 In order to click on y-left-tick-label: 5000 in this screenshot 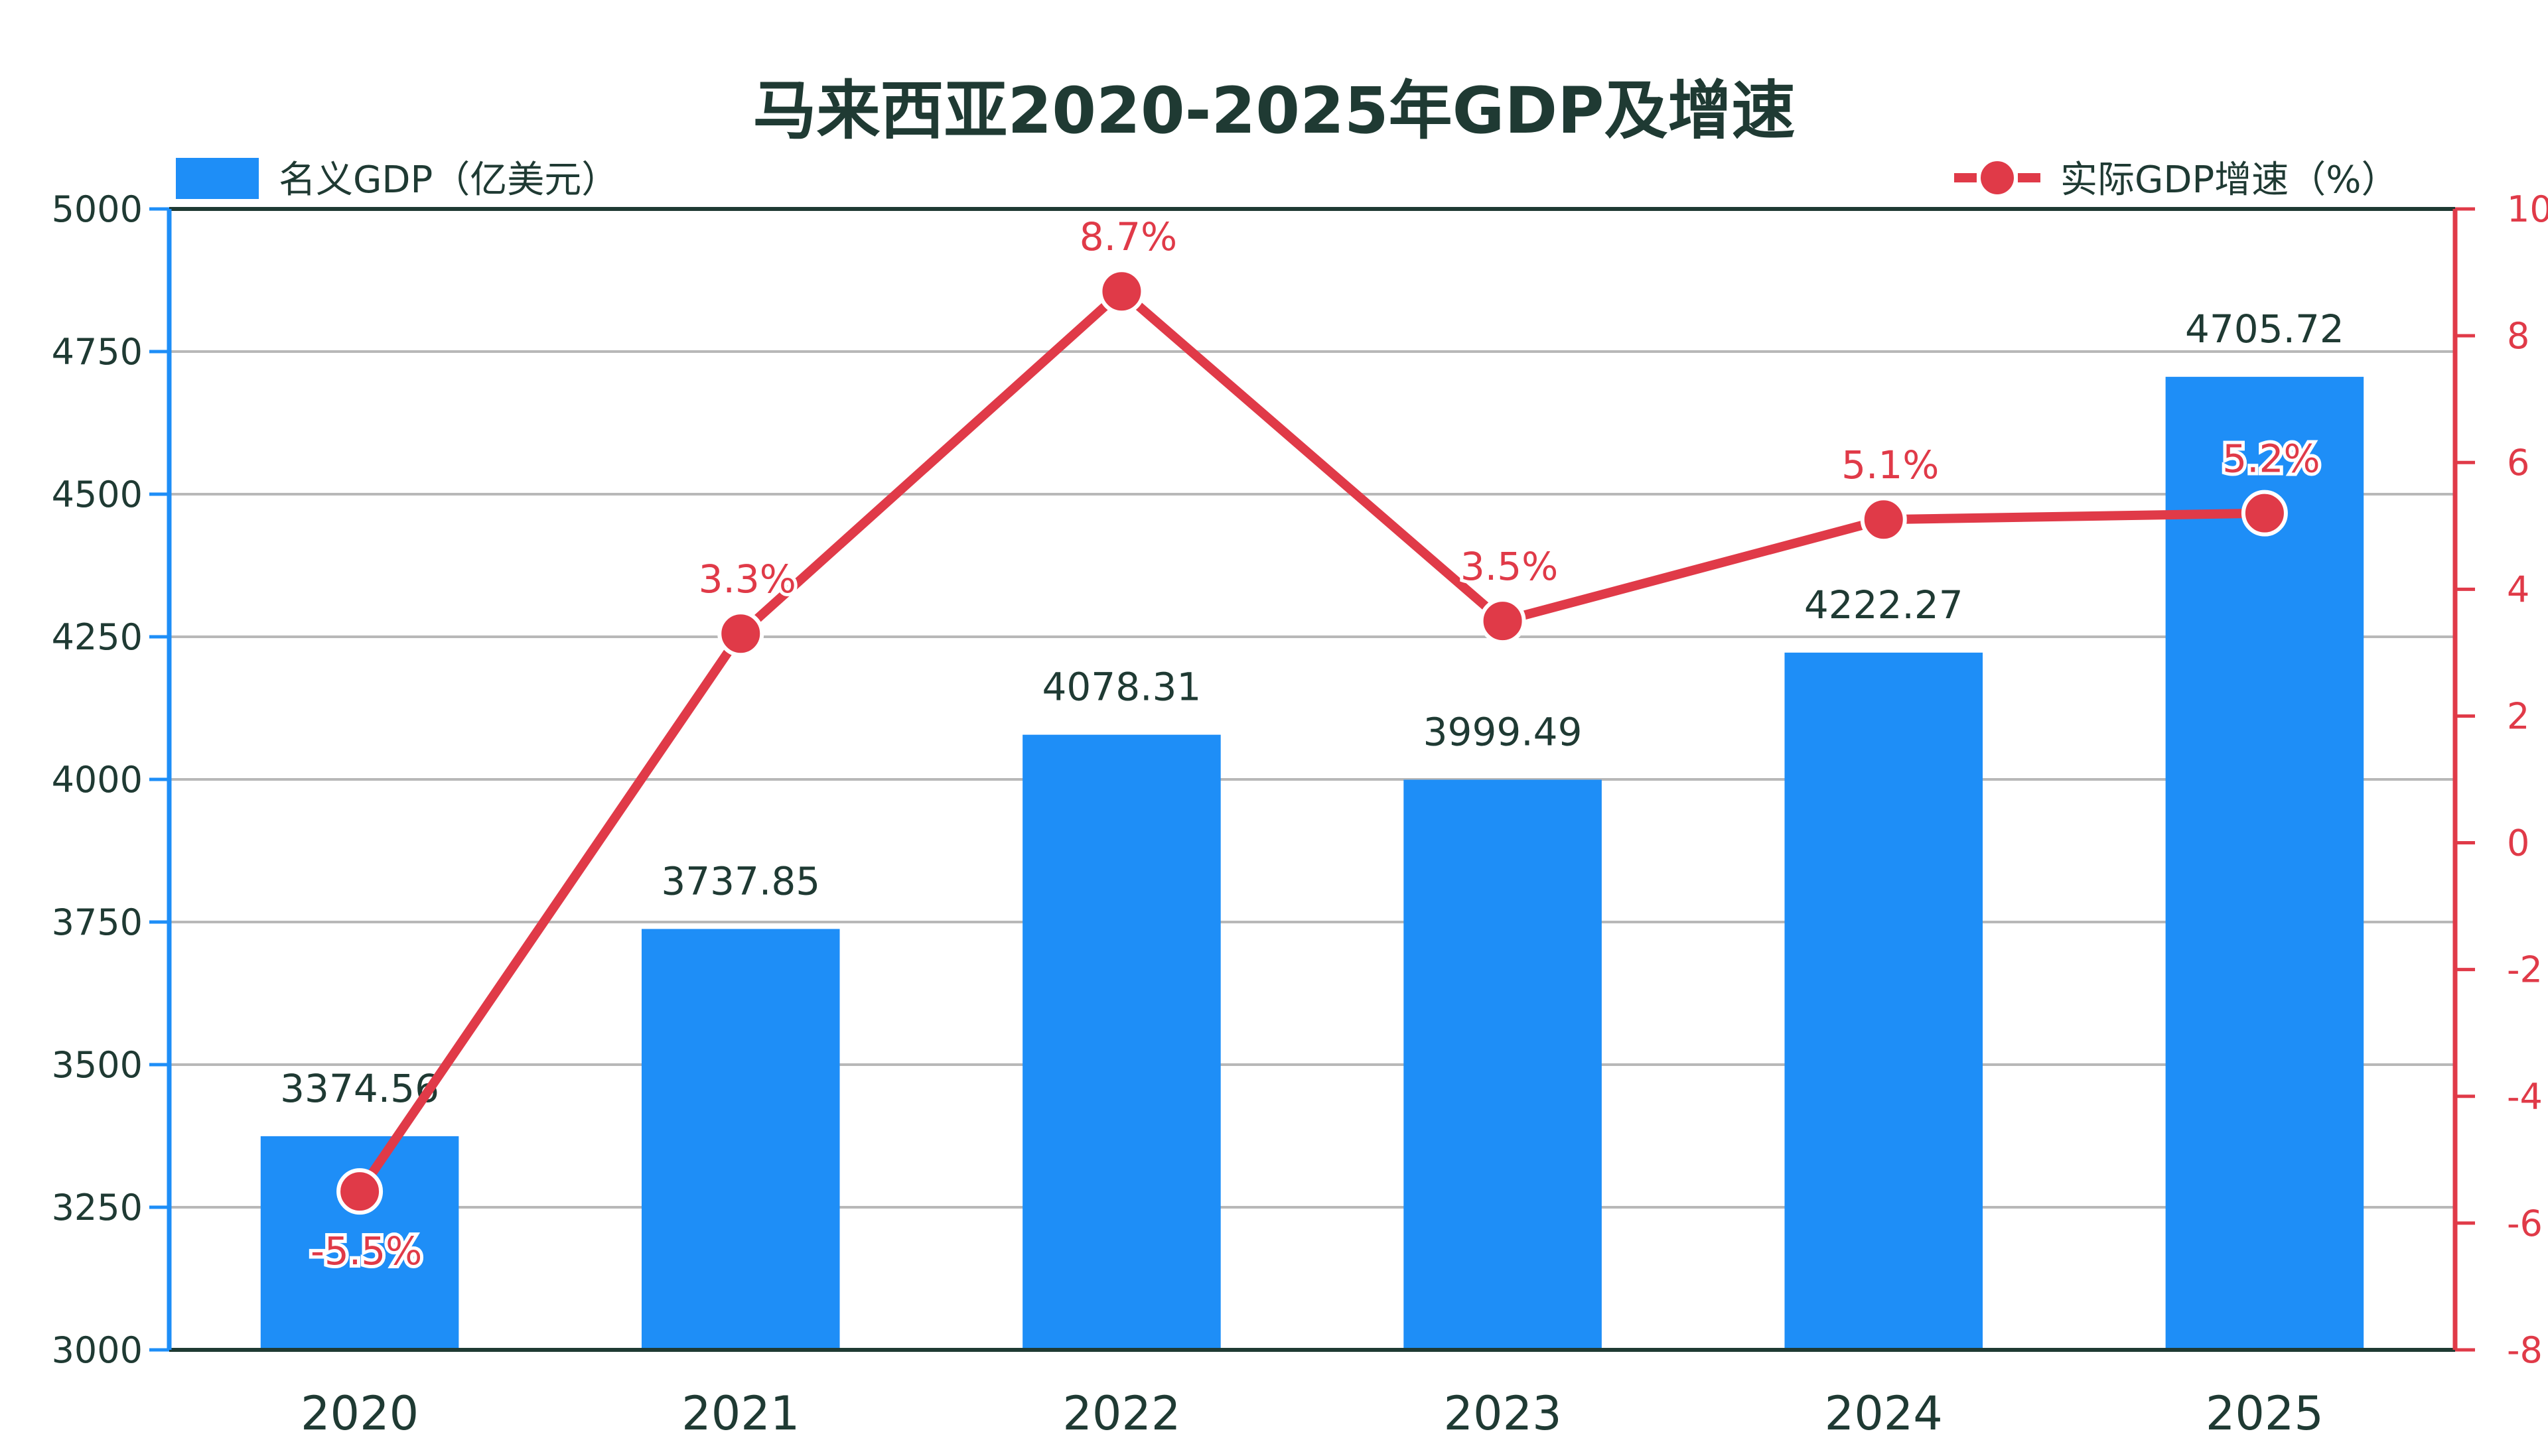, I will do `click(98, 209)`.